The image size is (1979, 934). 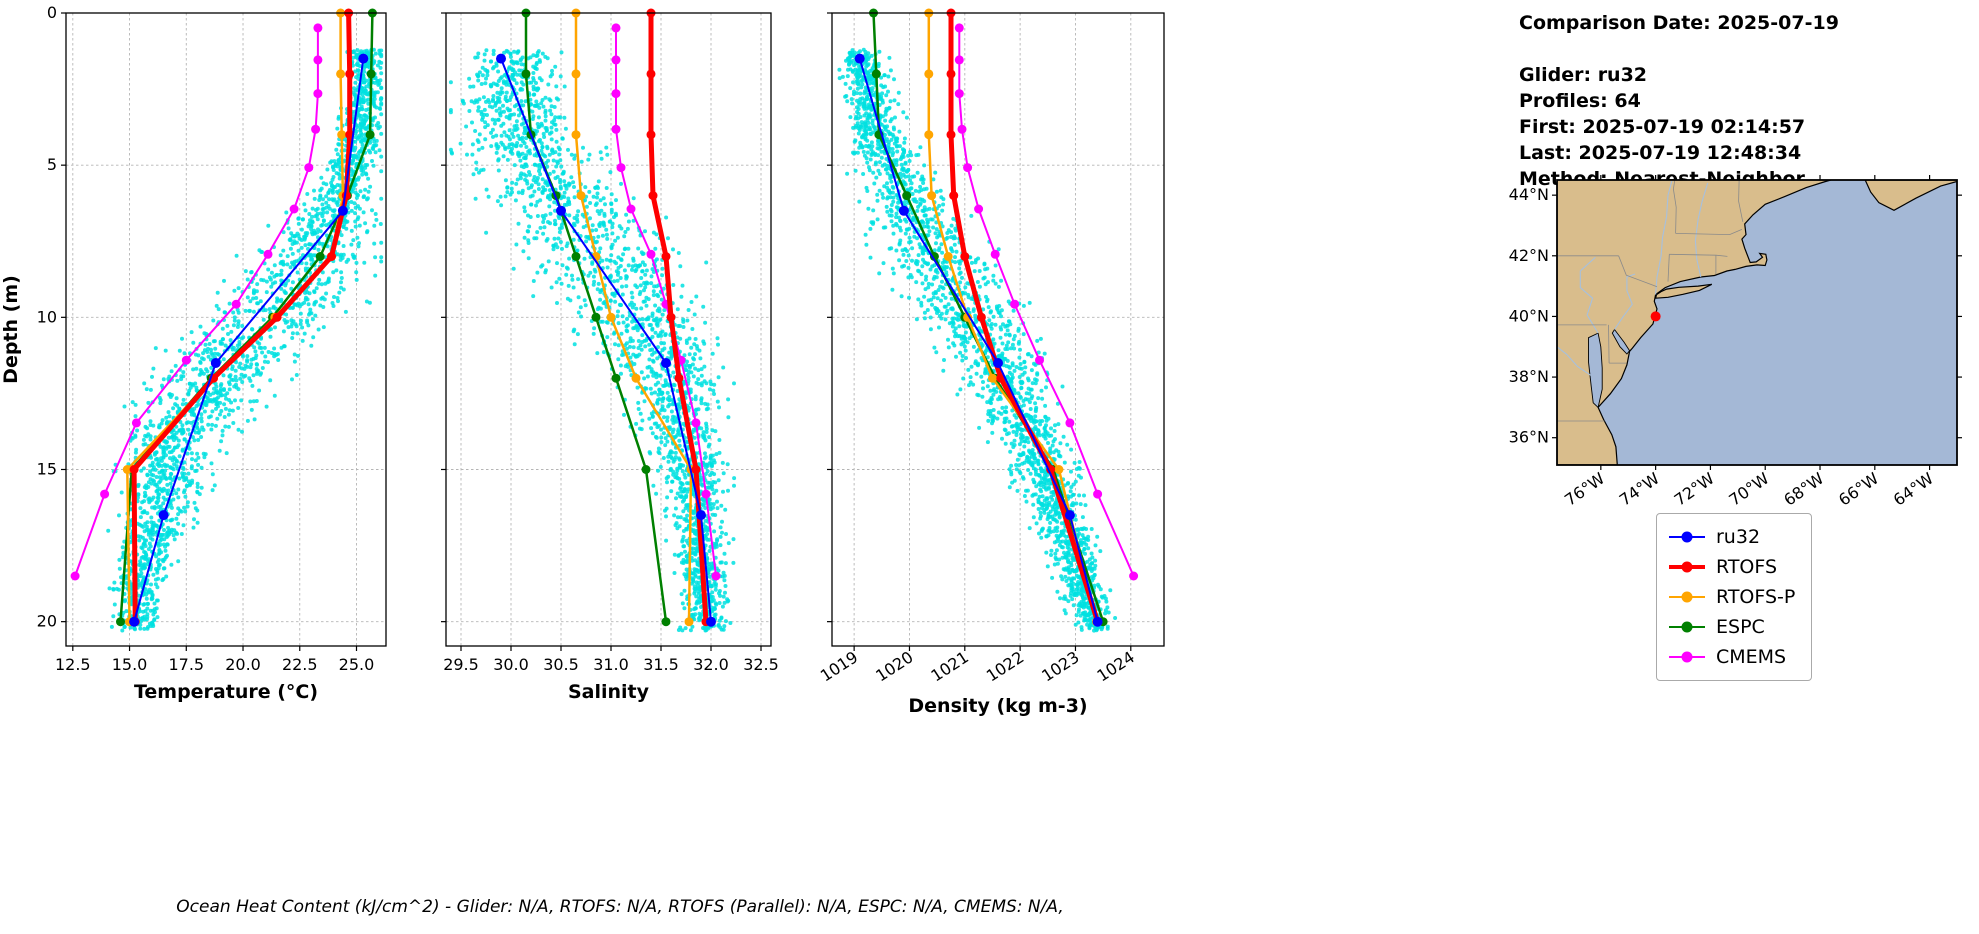 I want to click on legend-item-RTOFS-P: RTOFS-P, so click(x=1731, y=597).